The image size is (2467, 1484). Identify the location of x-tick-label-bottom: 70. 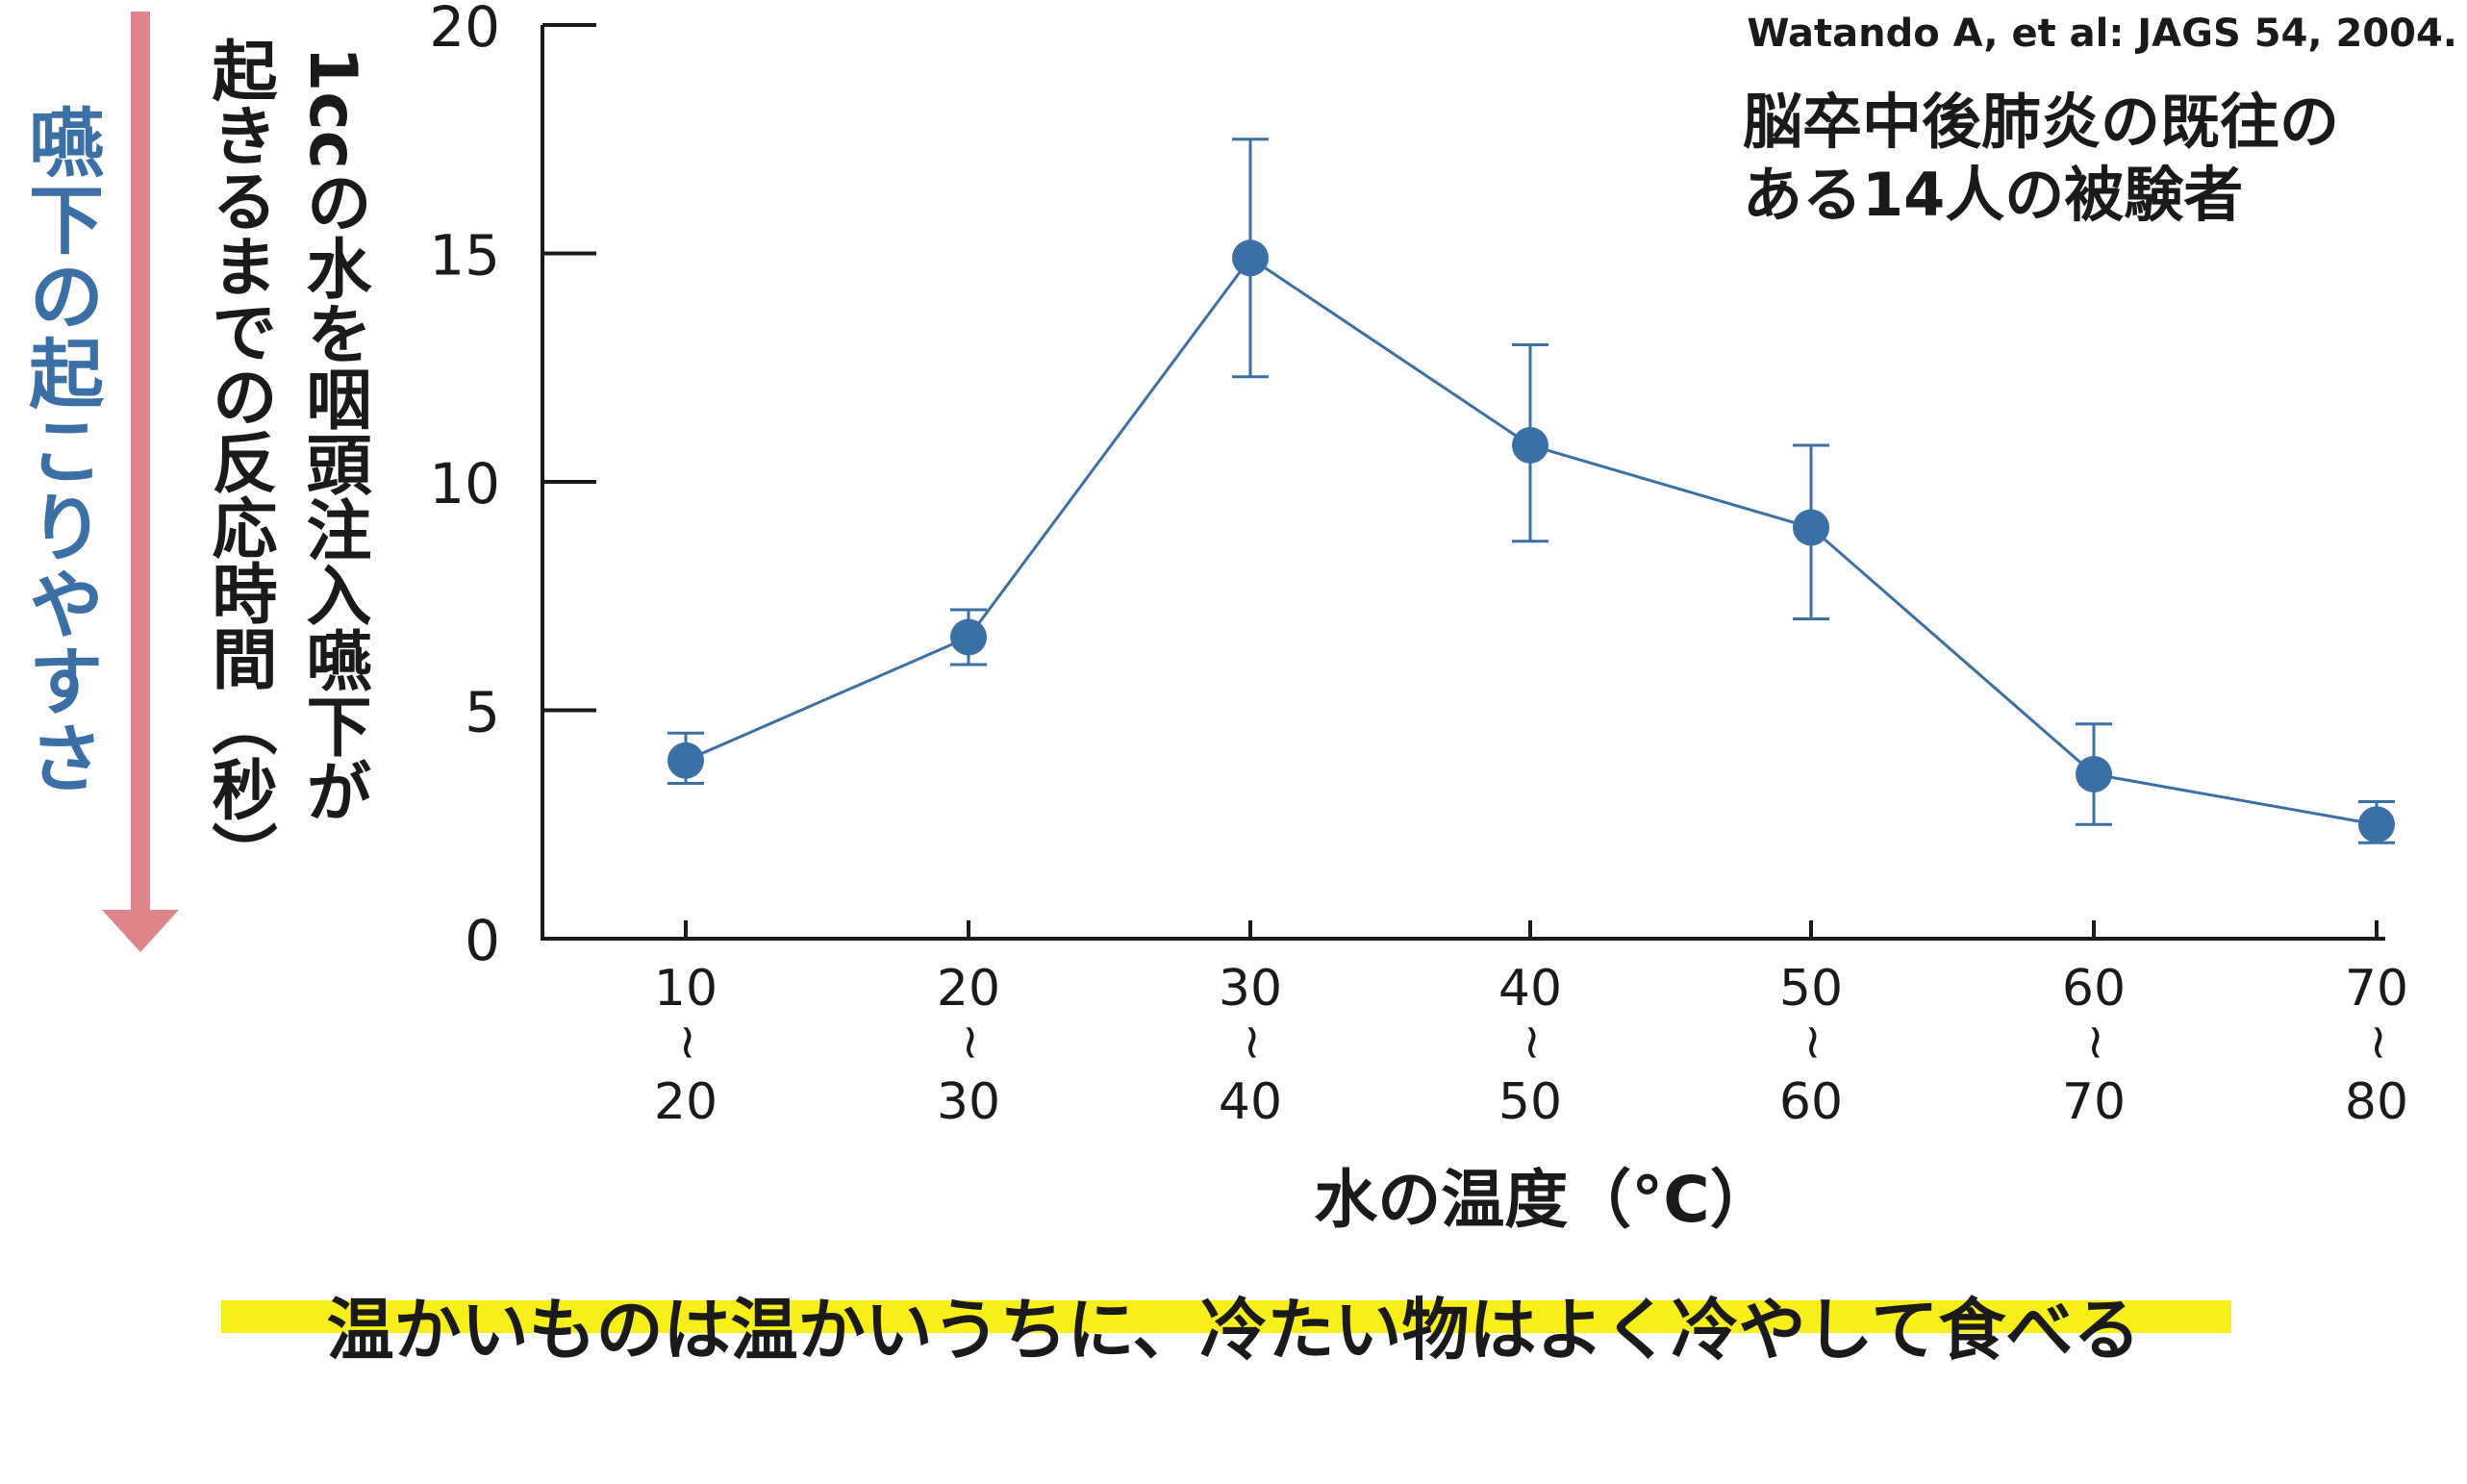
(2094, 1102).